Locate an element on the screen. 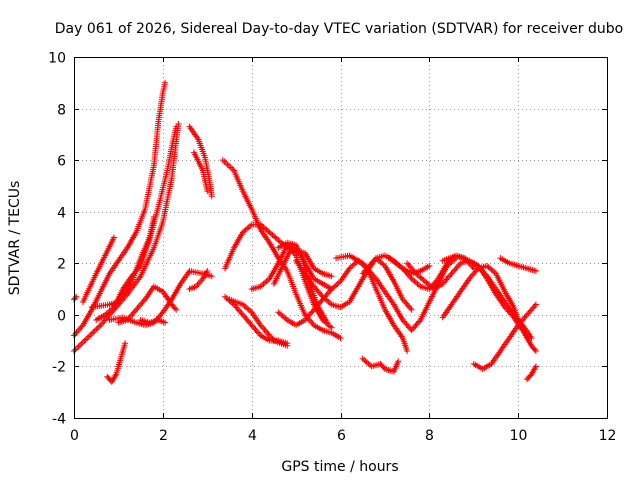 This screenshot has height=480, width=640. y-tick-label: -4 is located at coordinates (59, 420).